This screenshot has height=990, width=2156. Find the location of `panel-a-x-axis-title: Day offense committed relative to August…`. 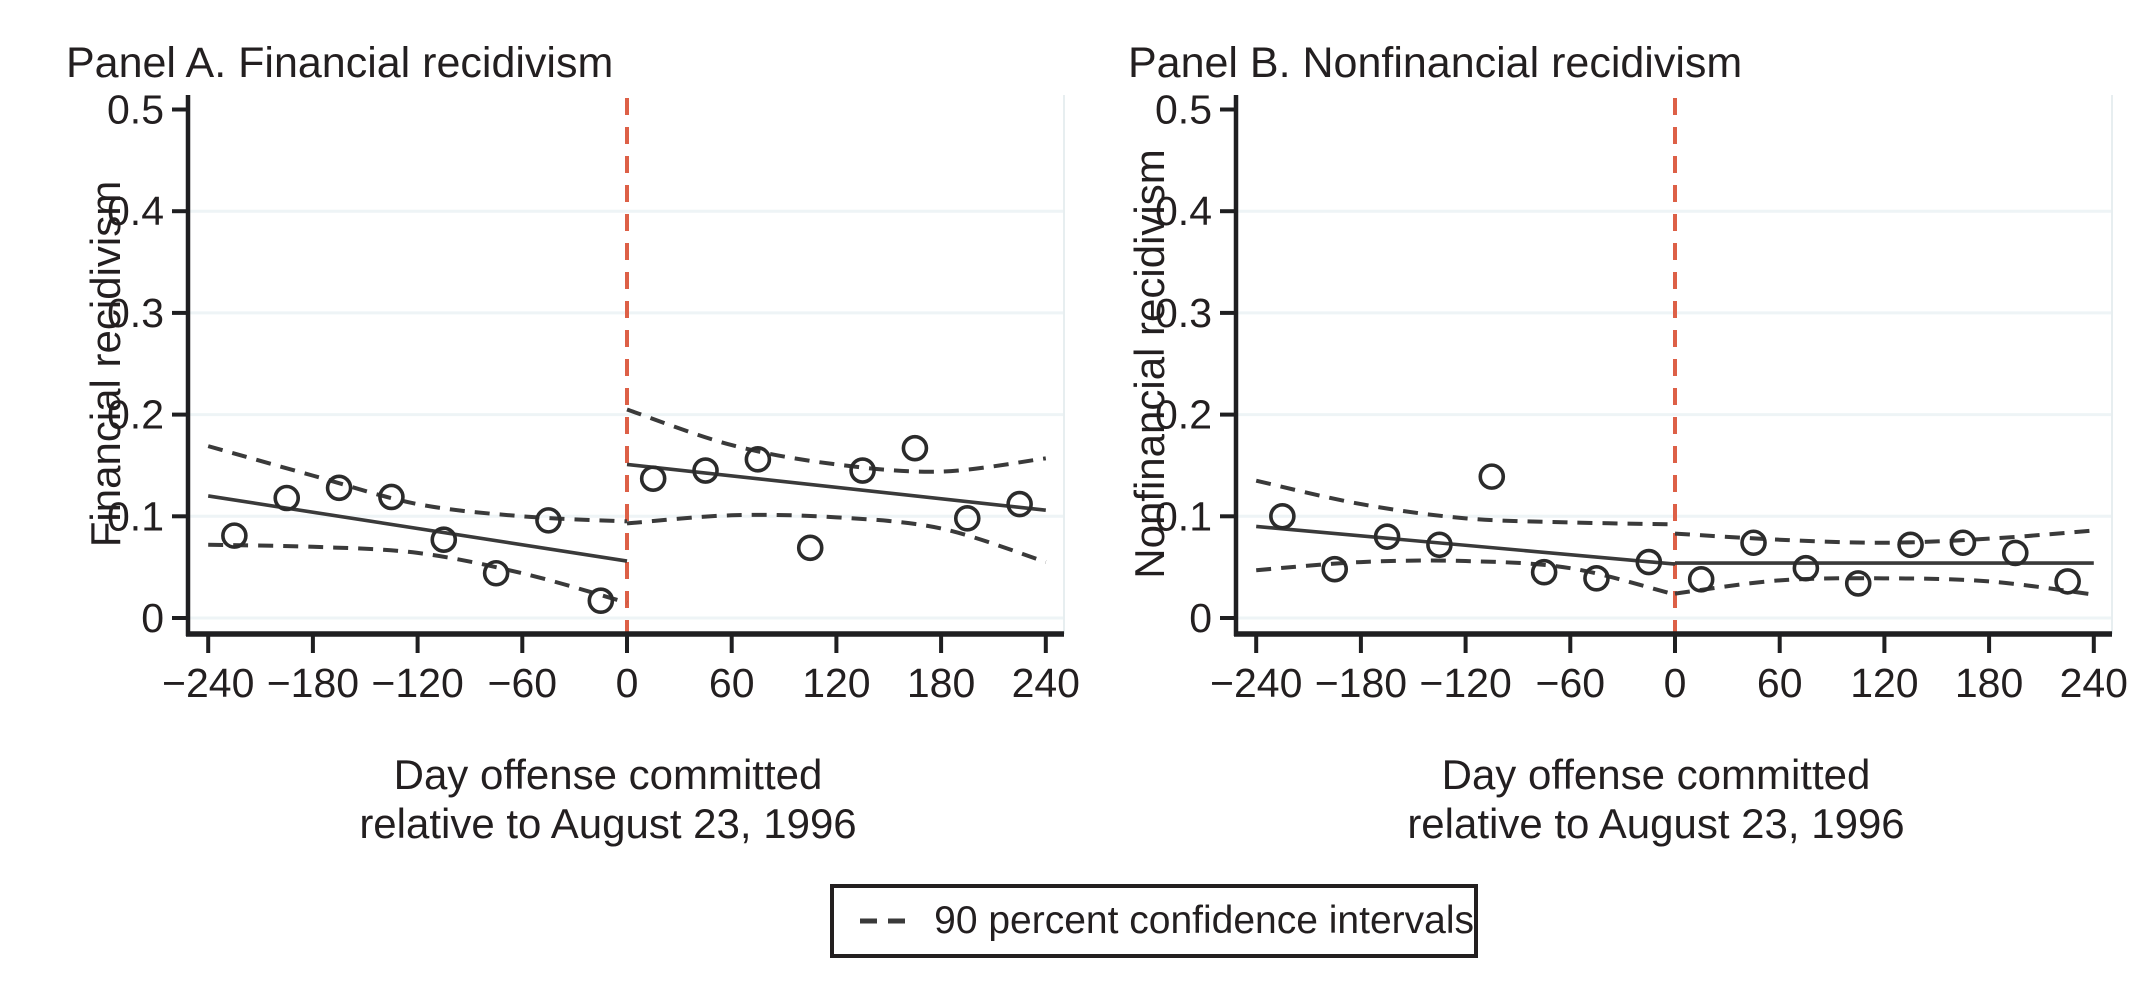

panel-a-x-axis-title: Day offense committed relative to August… is located at coordinates (608, 799).